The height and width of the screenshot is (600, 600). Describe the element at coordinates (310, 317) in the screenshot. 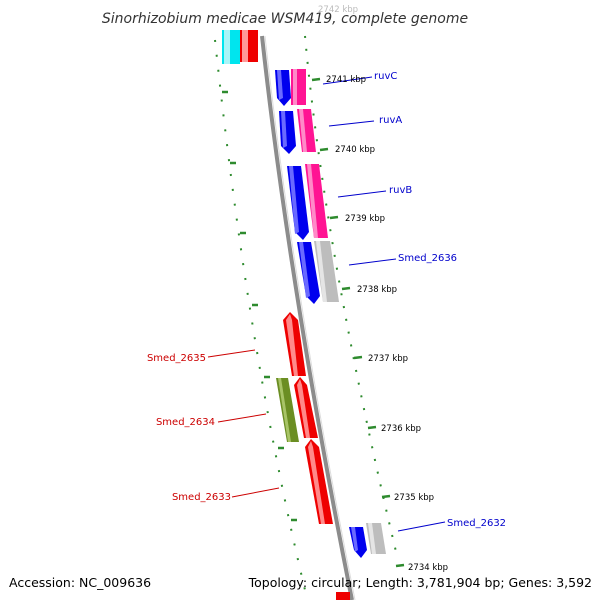

I see `genome-backbone-highlight` at that location.